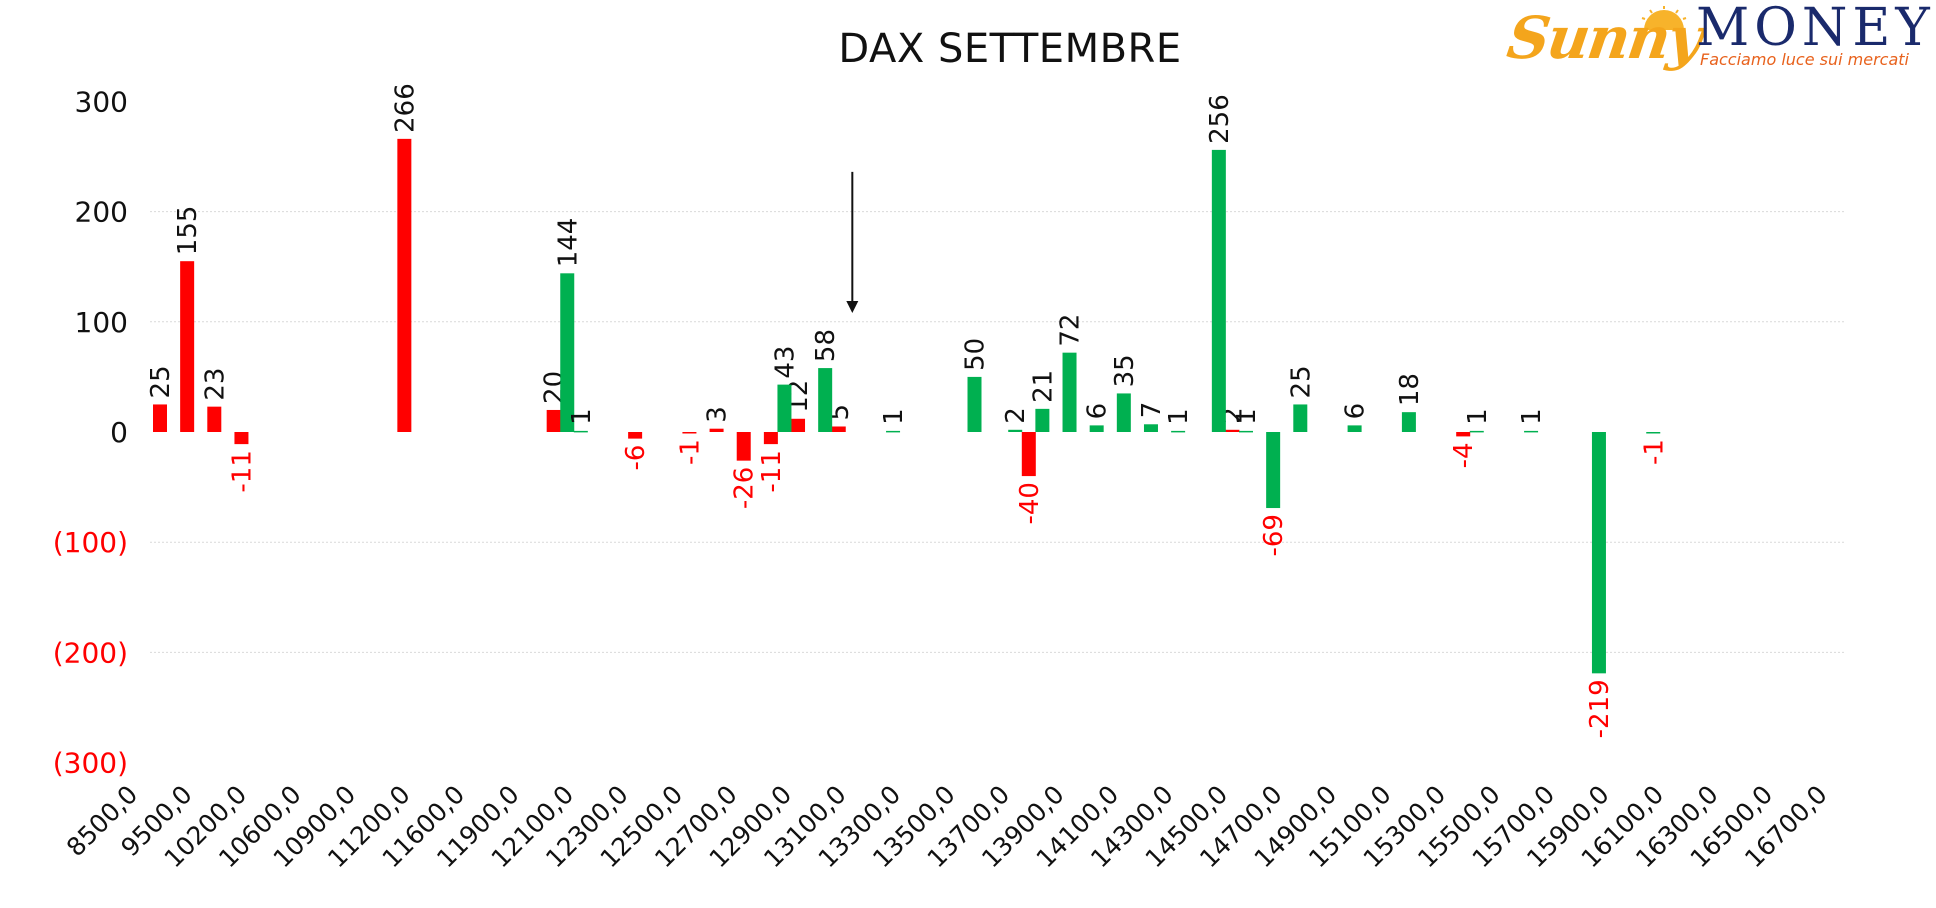 Image resolution: width=1936 pixels, height=908 pixels. What do you see at coordinates (1274, 535) in the screenshot?
I see `data-label: -69` at bounding box center [1274, 535].